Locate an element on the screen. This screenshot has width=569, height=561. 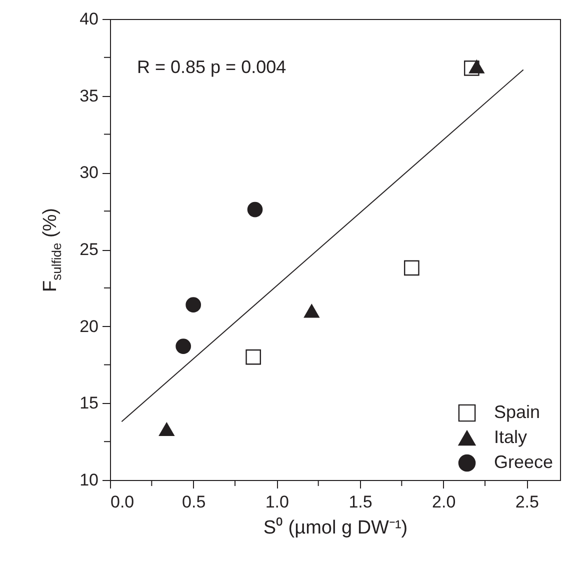
y-tick-label: 10 is located at coordinates (89, 480).